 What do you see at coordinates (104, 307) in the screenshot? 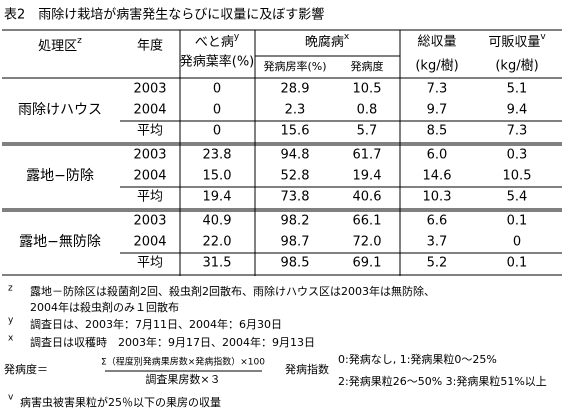
I see `note: 2004年は殺虫剤のみ１回散布` at bounding box center [104, 307].